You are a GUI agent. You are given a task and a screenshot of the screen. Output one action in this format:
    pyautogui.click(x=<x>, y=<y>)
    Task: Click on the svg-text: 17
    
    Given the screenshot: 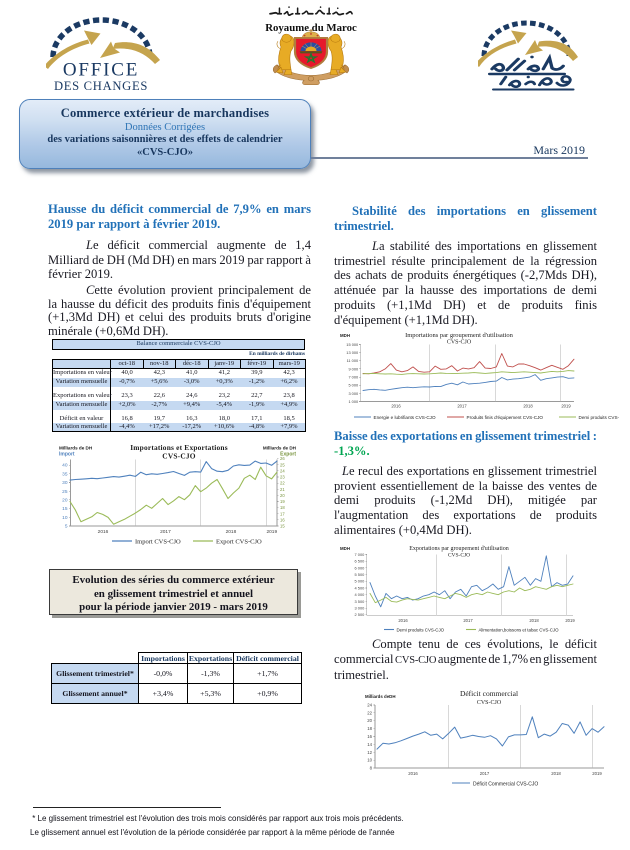 What is the action you would take?
    pyautogui.click(x=282, y=513)
    